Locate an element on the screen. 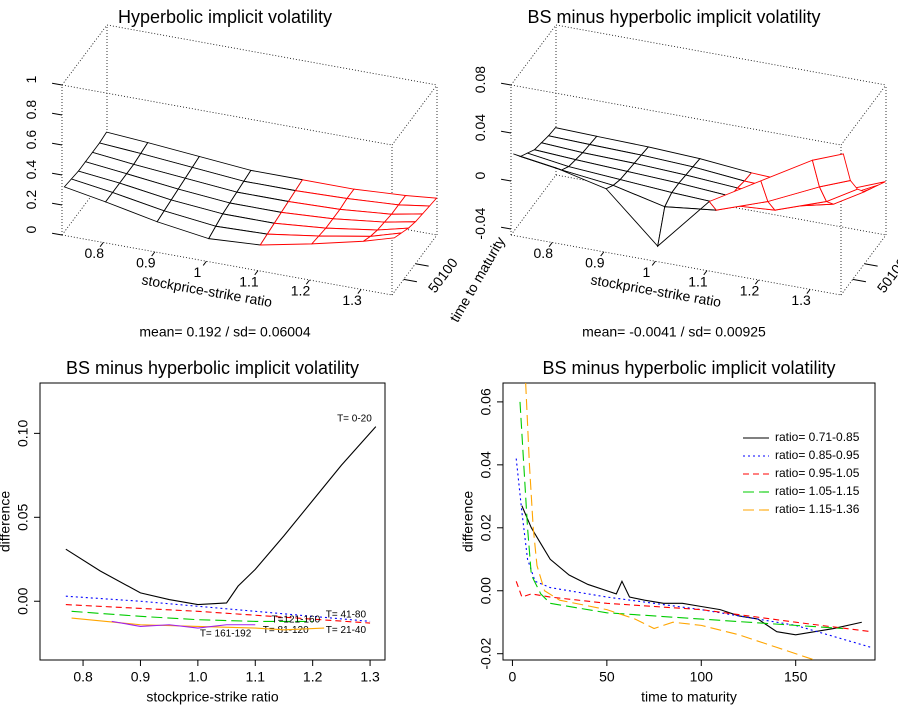 The width and height of the screenshot is (898, 707). y-axis-label: time to maturity is located at coordinates (477, 279).